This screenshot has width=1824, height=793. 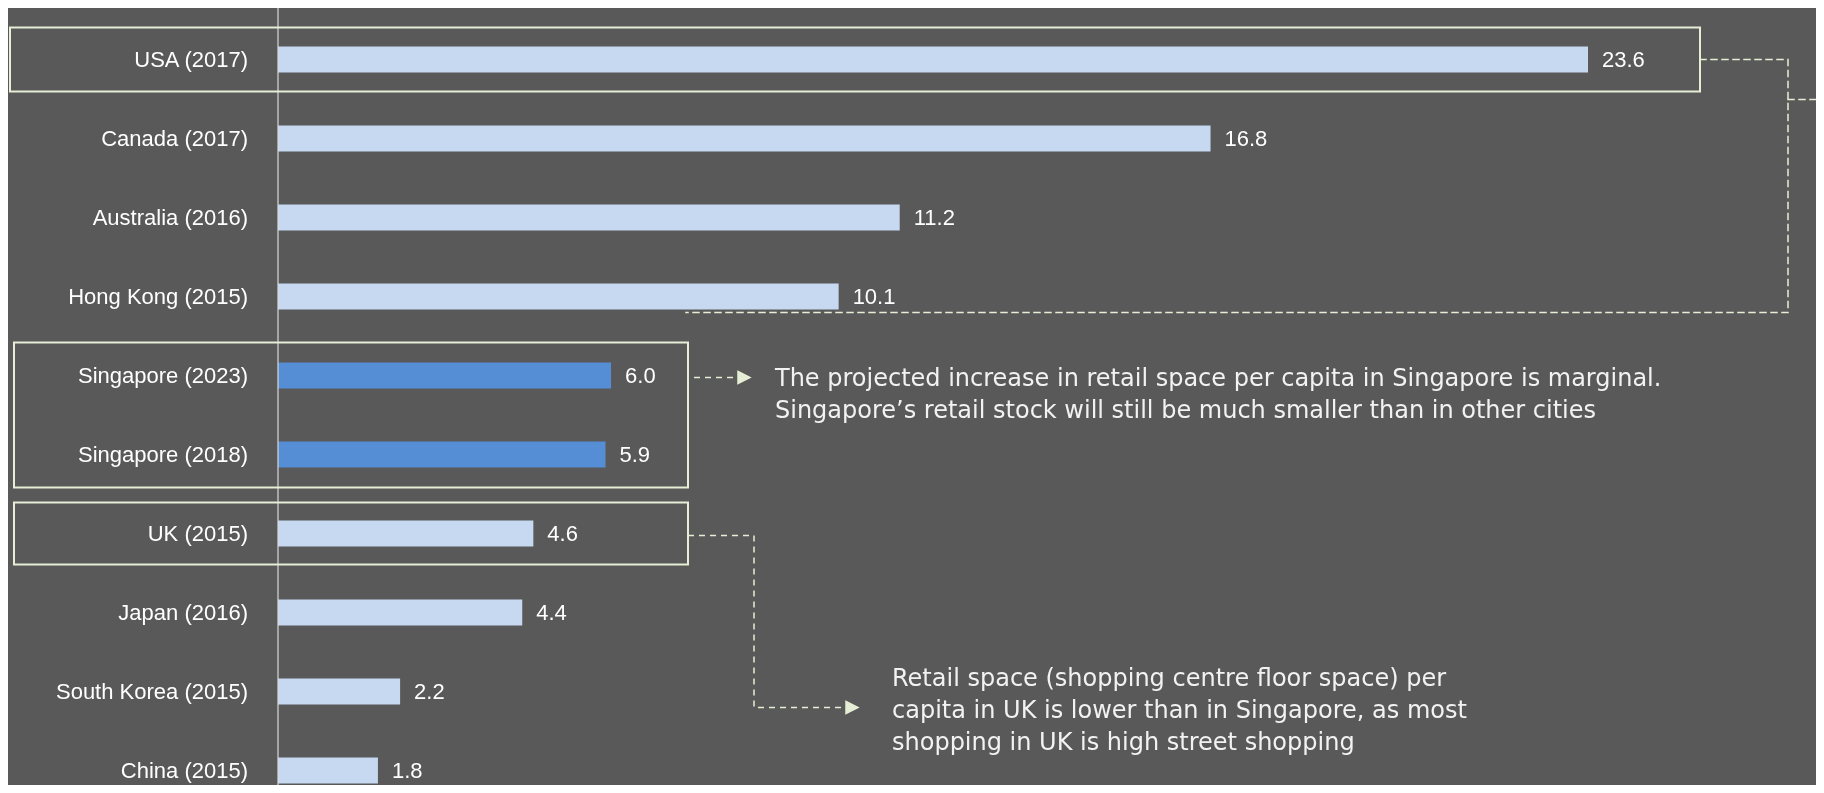 I want to click on y-tick-label: UK (2015), so click(x=197, y=534).